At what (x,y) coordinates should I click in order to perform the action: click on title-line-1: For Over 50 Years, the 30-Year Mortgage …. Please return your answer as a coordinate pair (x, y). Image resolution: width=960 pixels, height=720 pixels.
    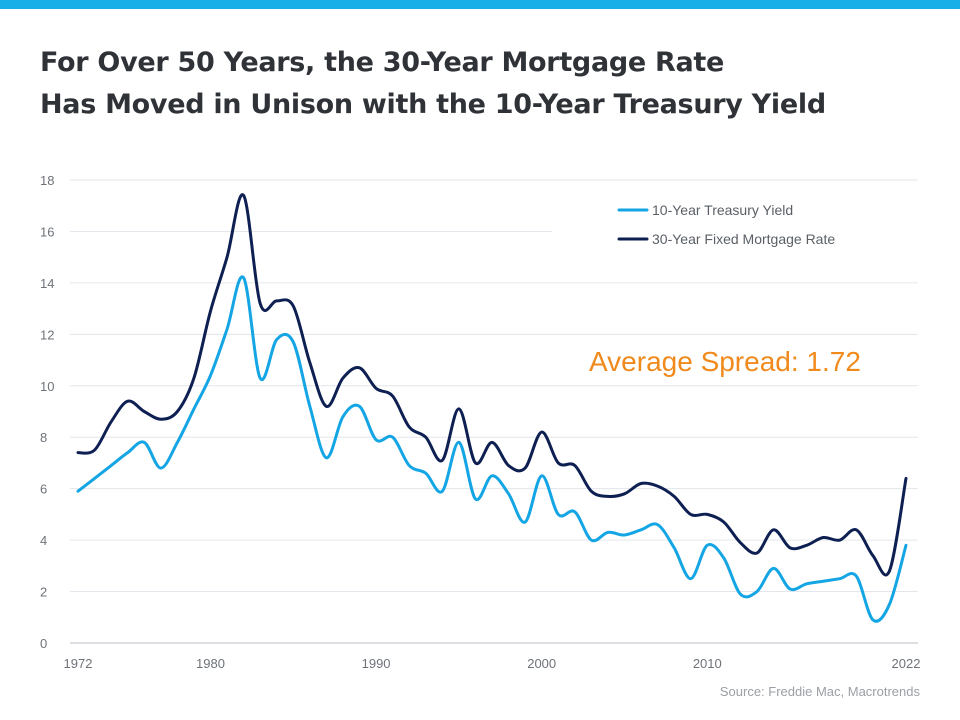
    Looking at the image, I should click on (382, 62).